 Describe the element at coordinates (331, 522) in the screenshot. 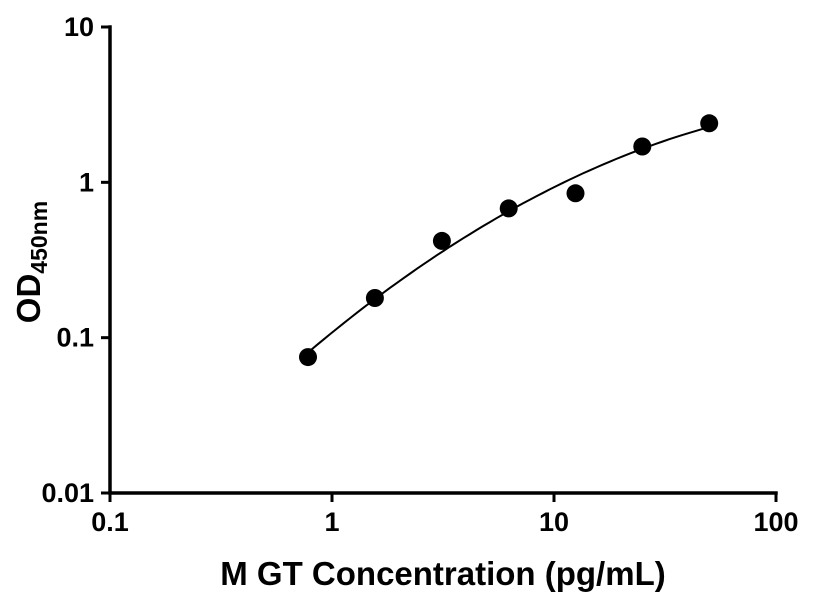

I see `x-tick-label: 1` at that location.